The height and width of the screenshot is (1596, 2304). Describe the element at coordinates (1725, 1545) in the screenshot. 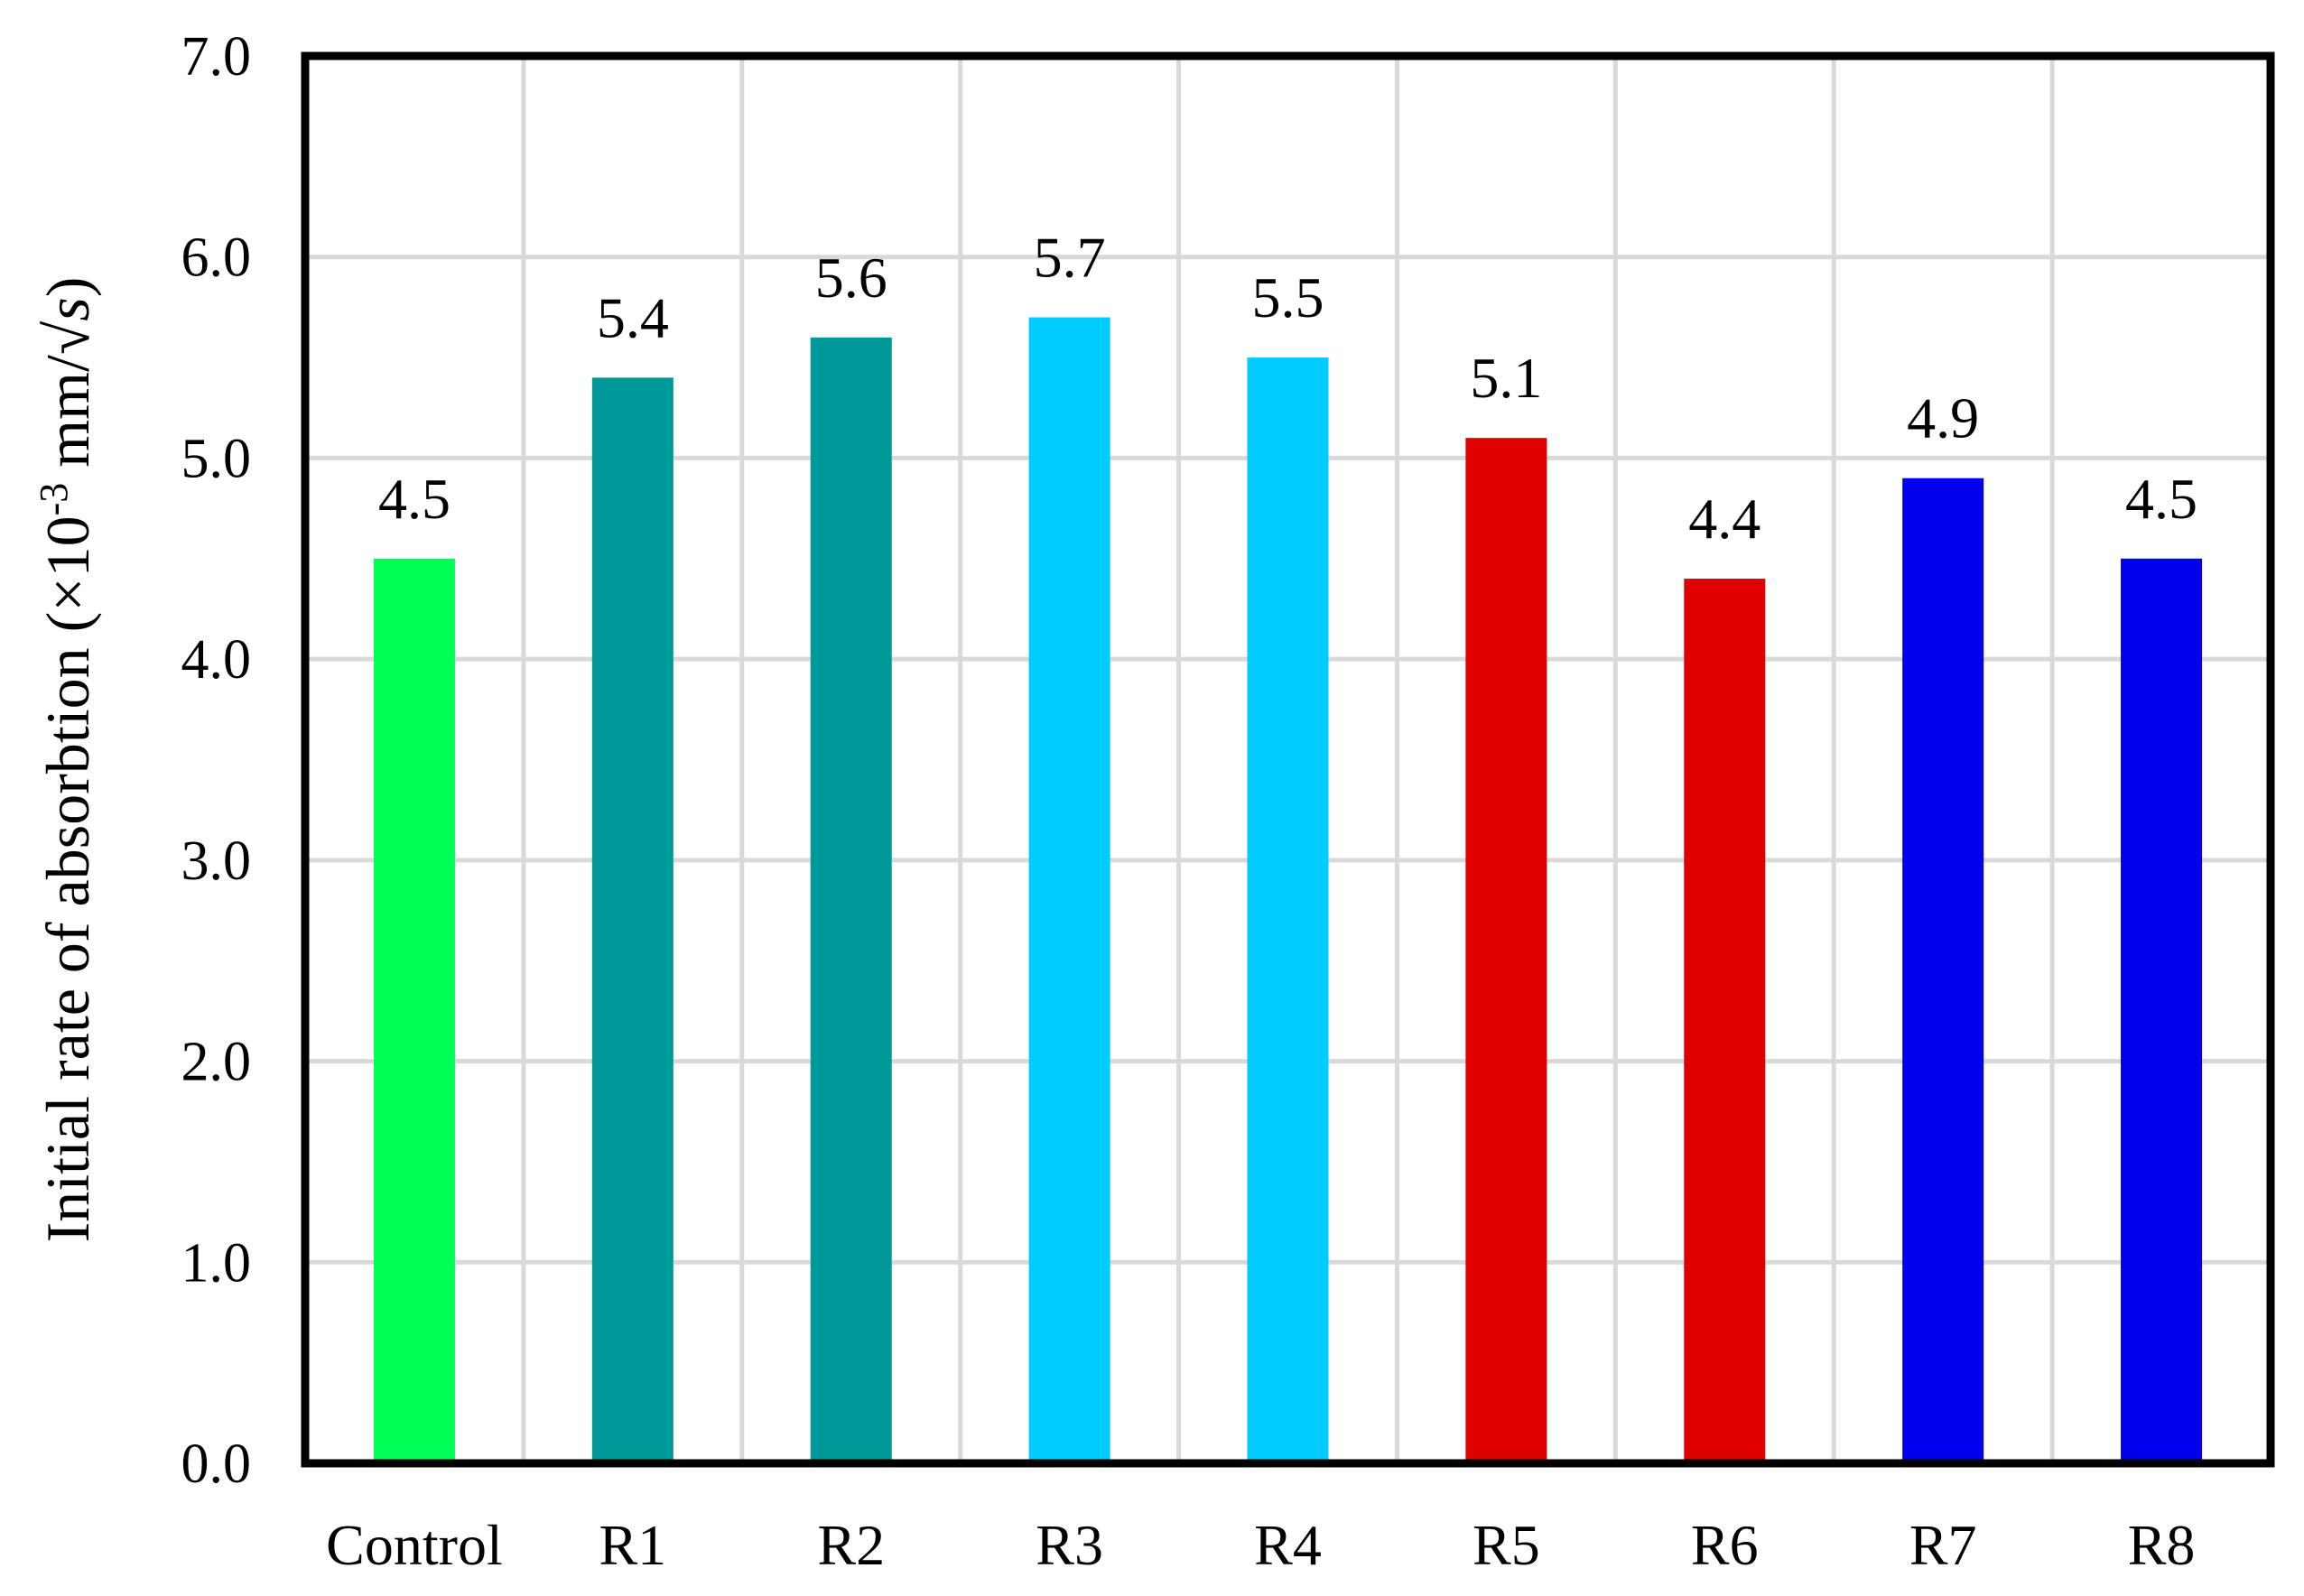

I see `x-tick-label-r6: R6` at that location.